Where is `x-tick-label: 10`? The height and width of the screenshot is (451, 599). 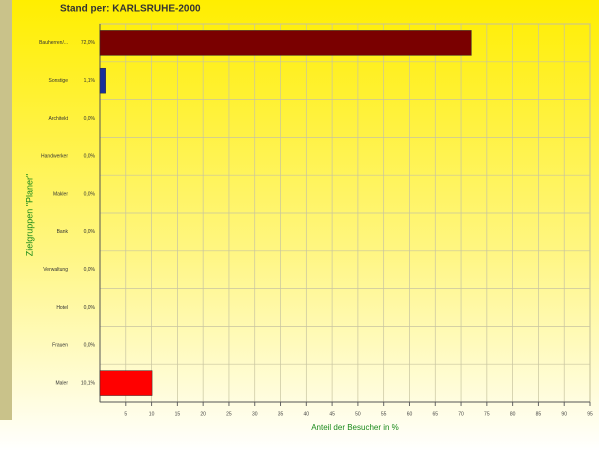
x-tick-label: 10 is located at coordinates (152, 414).